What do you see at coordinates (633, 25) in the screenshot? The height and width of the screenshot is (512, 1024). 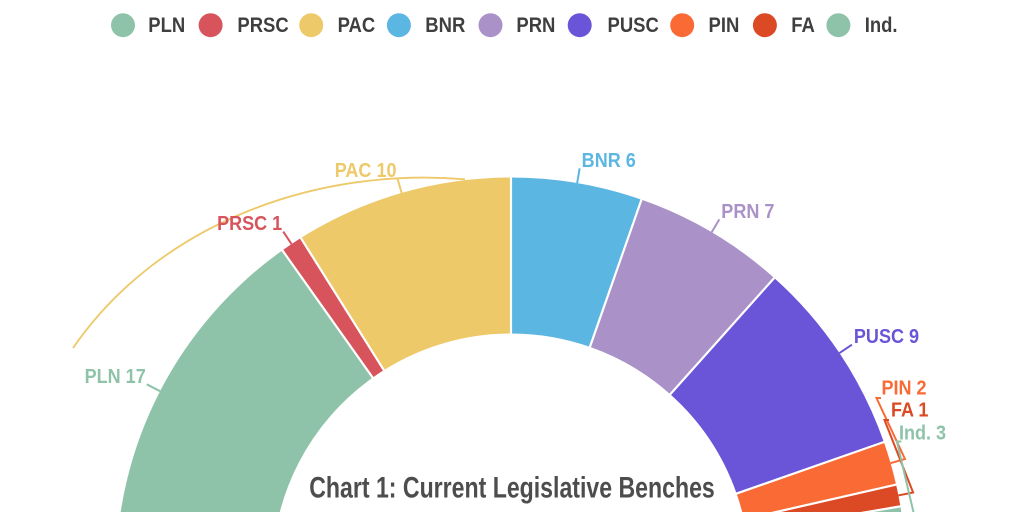 I see `svg-text: PUSC` at bounding box center [633, 25].